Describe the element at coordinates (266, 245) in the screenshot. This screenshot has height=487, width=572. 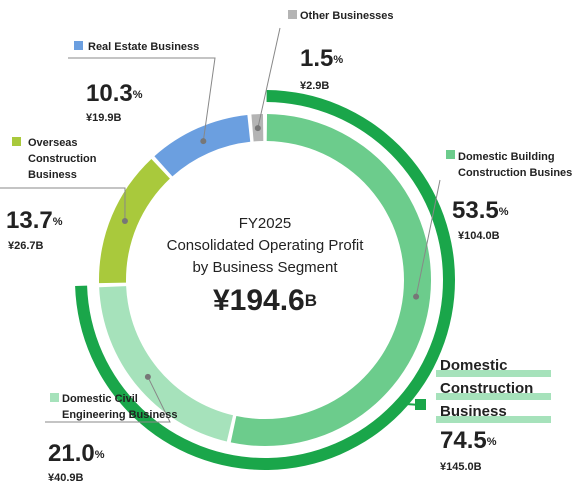
I see `center-title: Consolidated Operating Profit` at that location.